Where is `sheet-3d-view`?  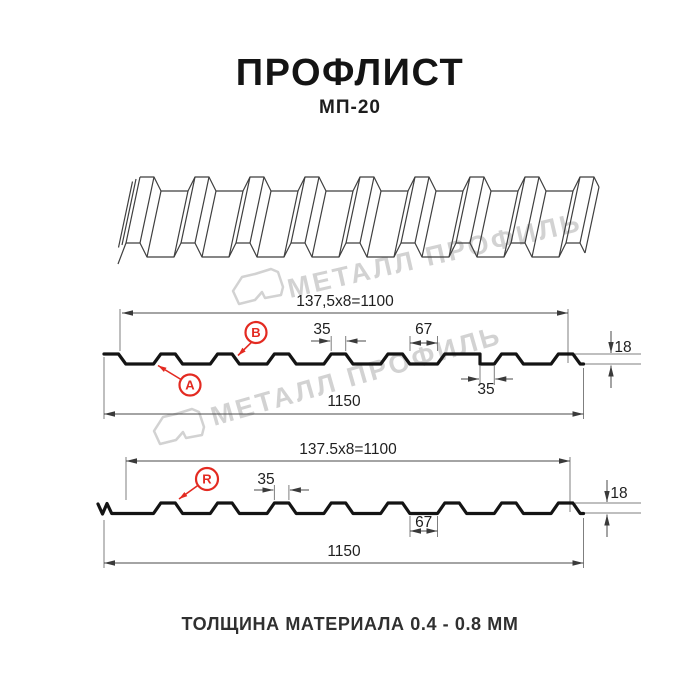 sheet-3d-view is located at coordinates (358, 220).